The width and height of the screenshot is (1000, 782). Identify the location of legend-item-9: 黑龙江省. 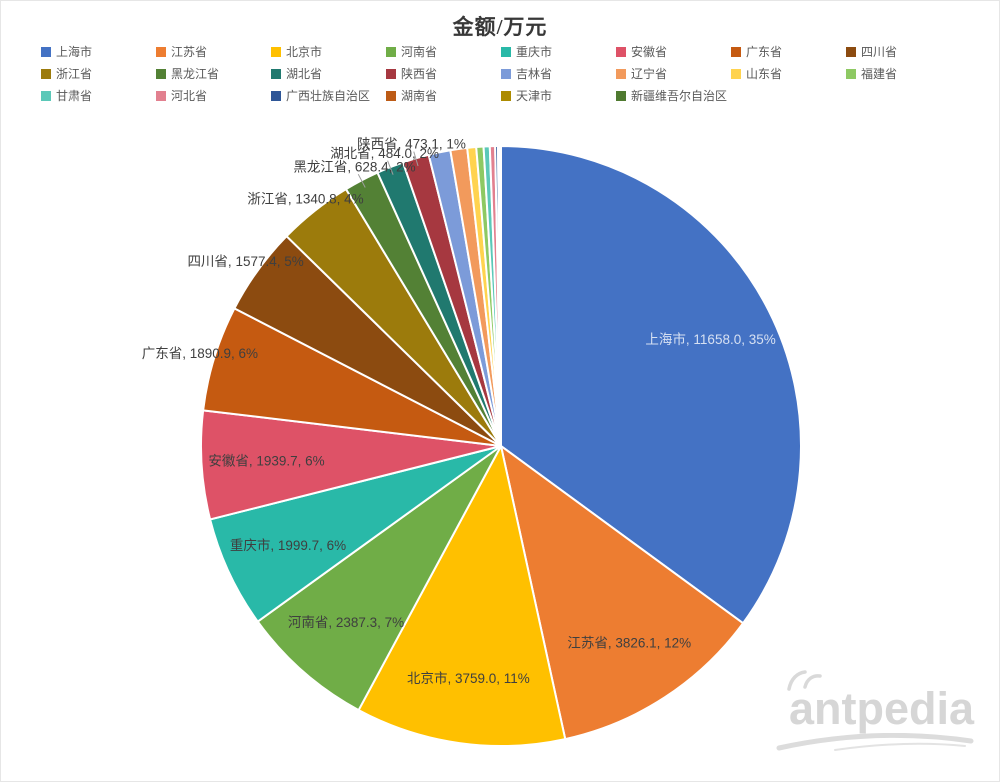
(213, 74).